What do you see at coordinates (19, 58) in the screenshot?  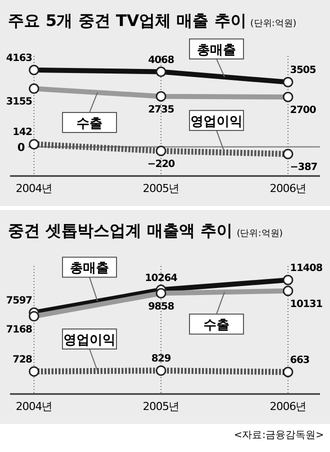 I see `data-label: 4163` at bounding box center [19, 58].